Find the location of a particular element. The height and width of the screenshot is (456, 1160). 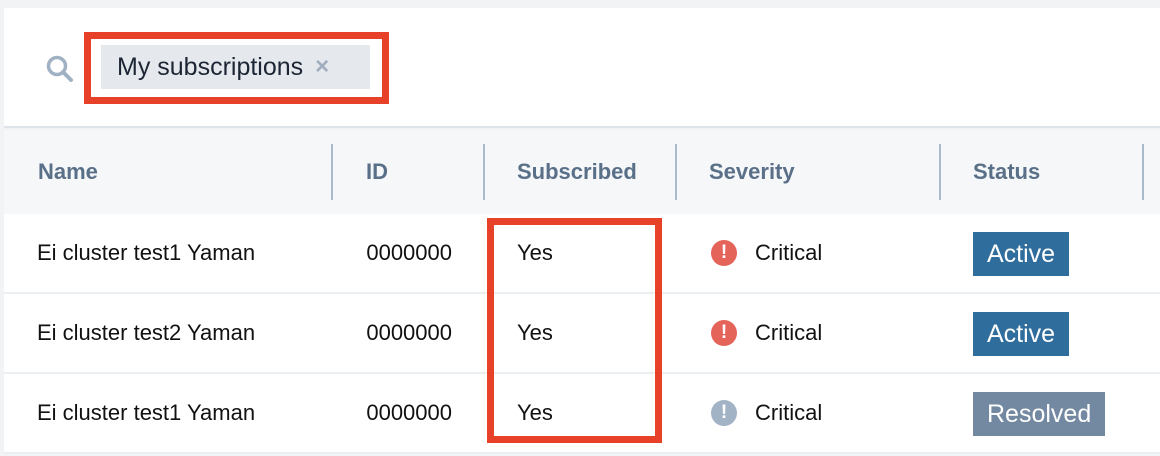

filter-chip-my-subscriptions: My subscriptions × is located at coordinates (235, 67).